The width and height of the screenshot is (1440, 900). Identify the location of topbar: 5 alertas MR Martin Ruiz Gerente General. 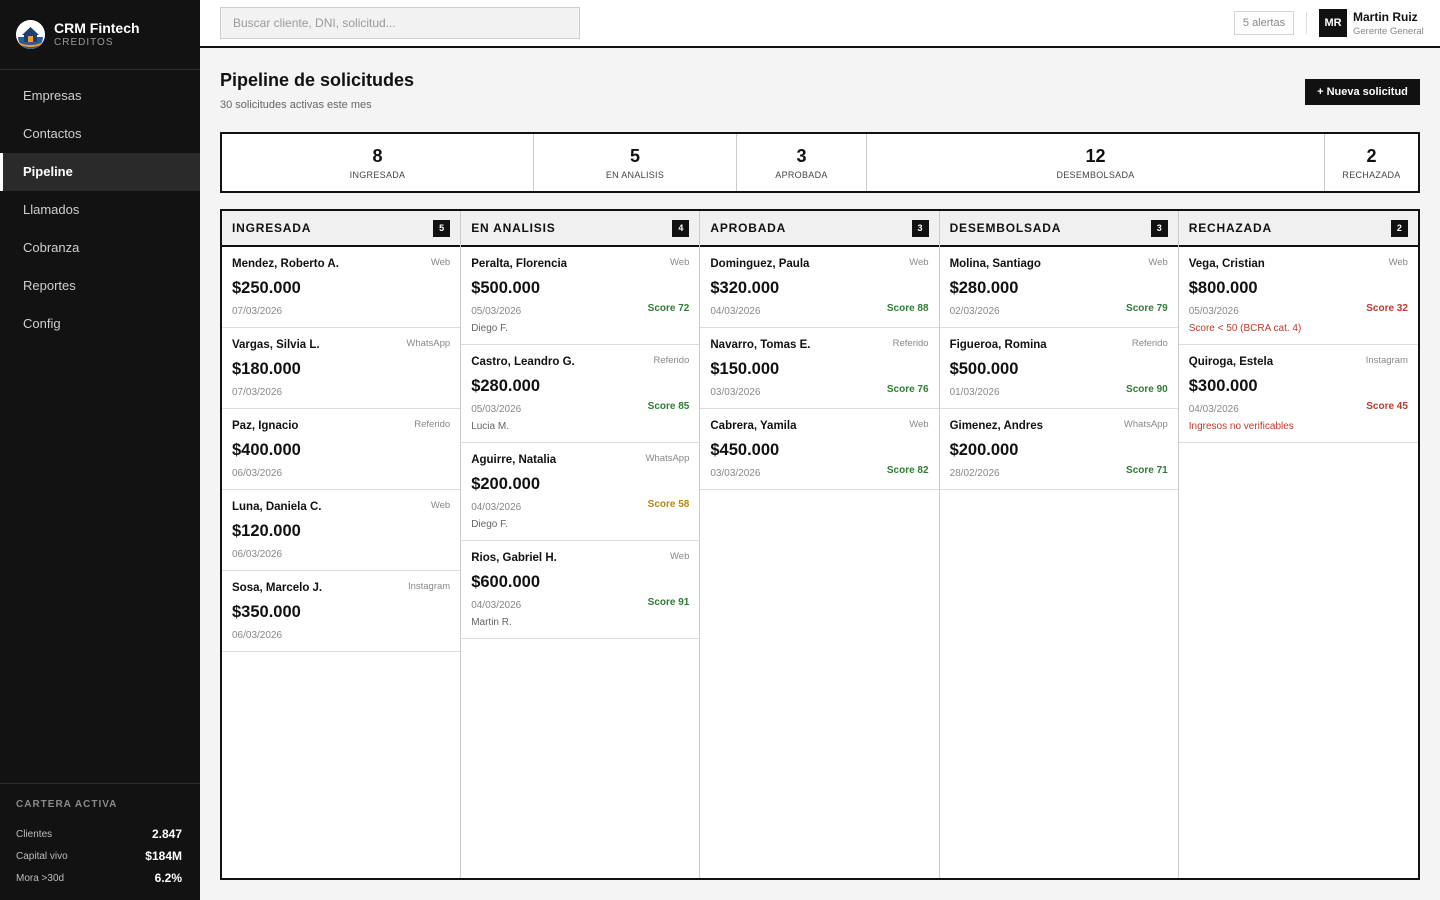
(820, 24).